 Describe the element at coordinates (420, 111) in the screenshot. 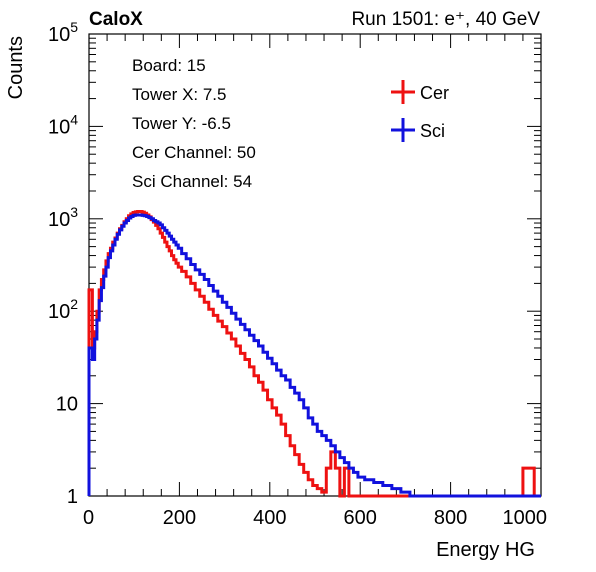

I see `legend: Cer Sci` at that location.